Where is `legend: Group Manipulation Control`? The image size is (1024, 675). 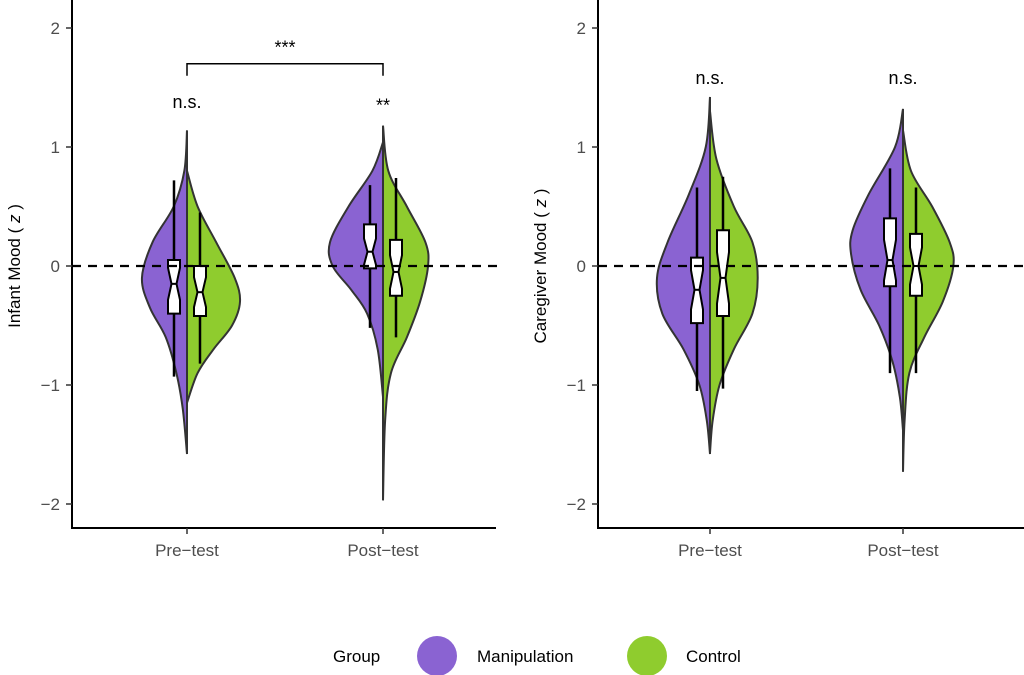 legend: Group Manipulation Control is located at coordinates (537, 655).